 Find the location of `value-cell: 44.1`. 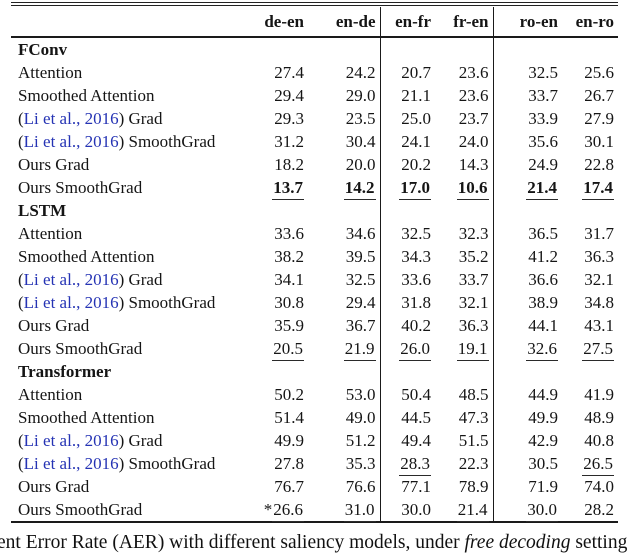

value-cell: 44.1 is located at coordinates (527, 326).